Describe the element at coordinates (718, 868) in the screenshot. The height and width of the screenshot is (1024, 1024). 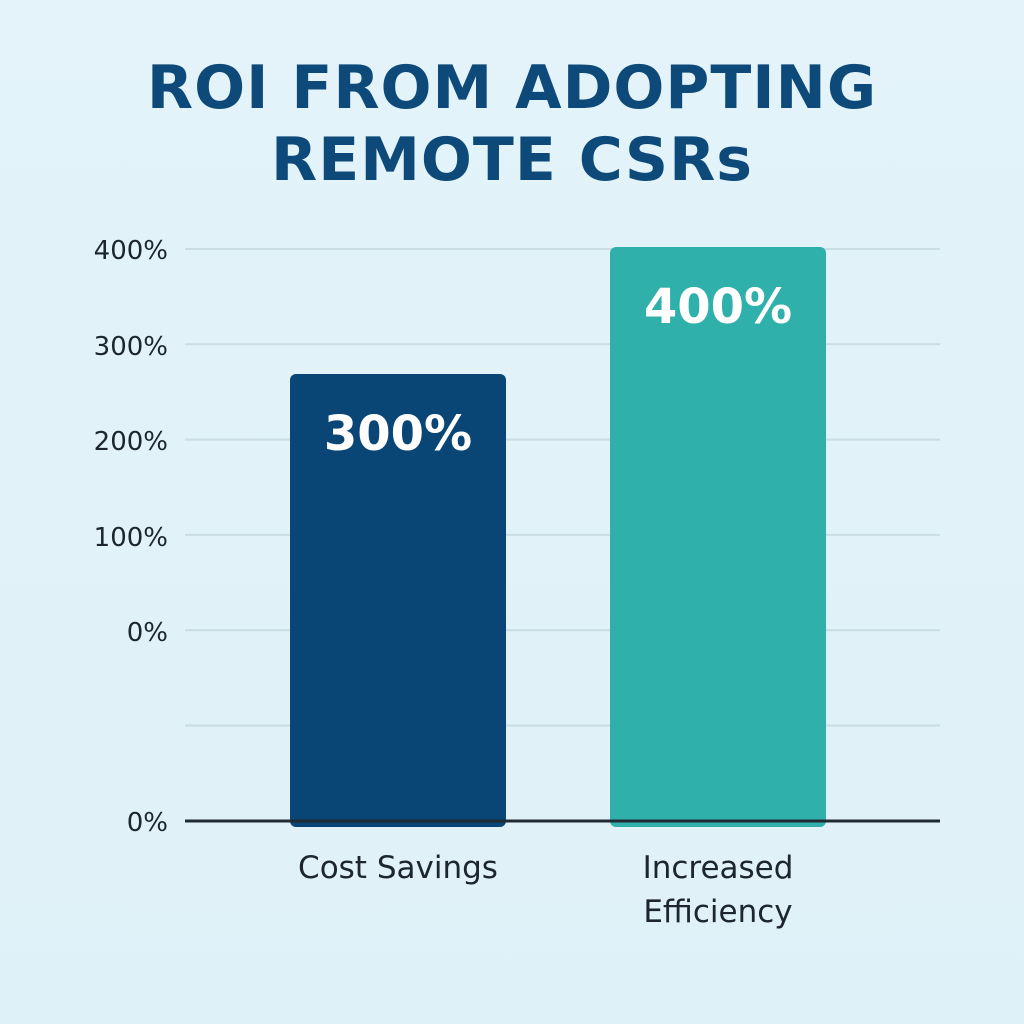
I see `category-label-2: Increased` at that location.